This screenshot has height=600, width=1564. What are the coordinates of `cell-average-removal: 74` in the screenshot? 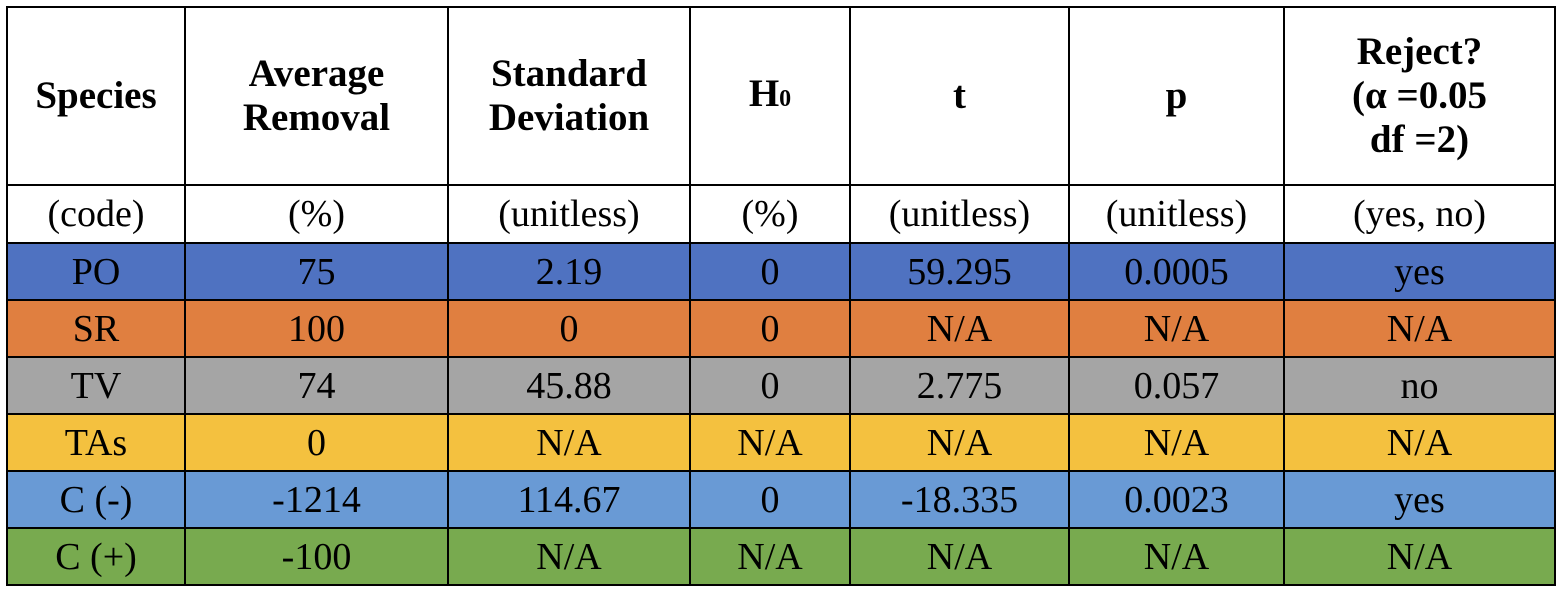 It's located at (316, 385).